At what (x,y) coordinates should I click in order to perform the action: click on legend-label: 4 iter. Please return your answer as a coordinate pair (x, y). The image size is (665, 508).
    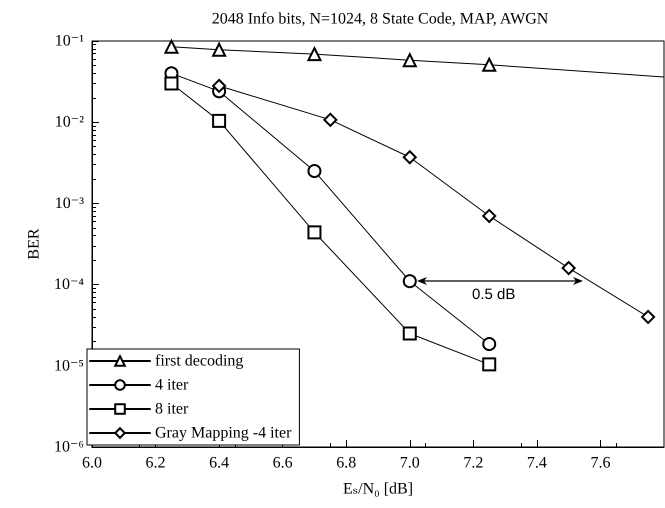
    Looking at the image, I should click on (172, 385).